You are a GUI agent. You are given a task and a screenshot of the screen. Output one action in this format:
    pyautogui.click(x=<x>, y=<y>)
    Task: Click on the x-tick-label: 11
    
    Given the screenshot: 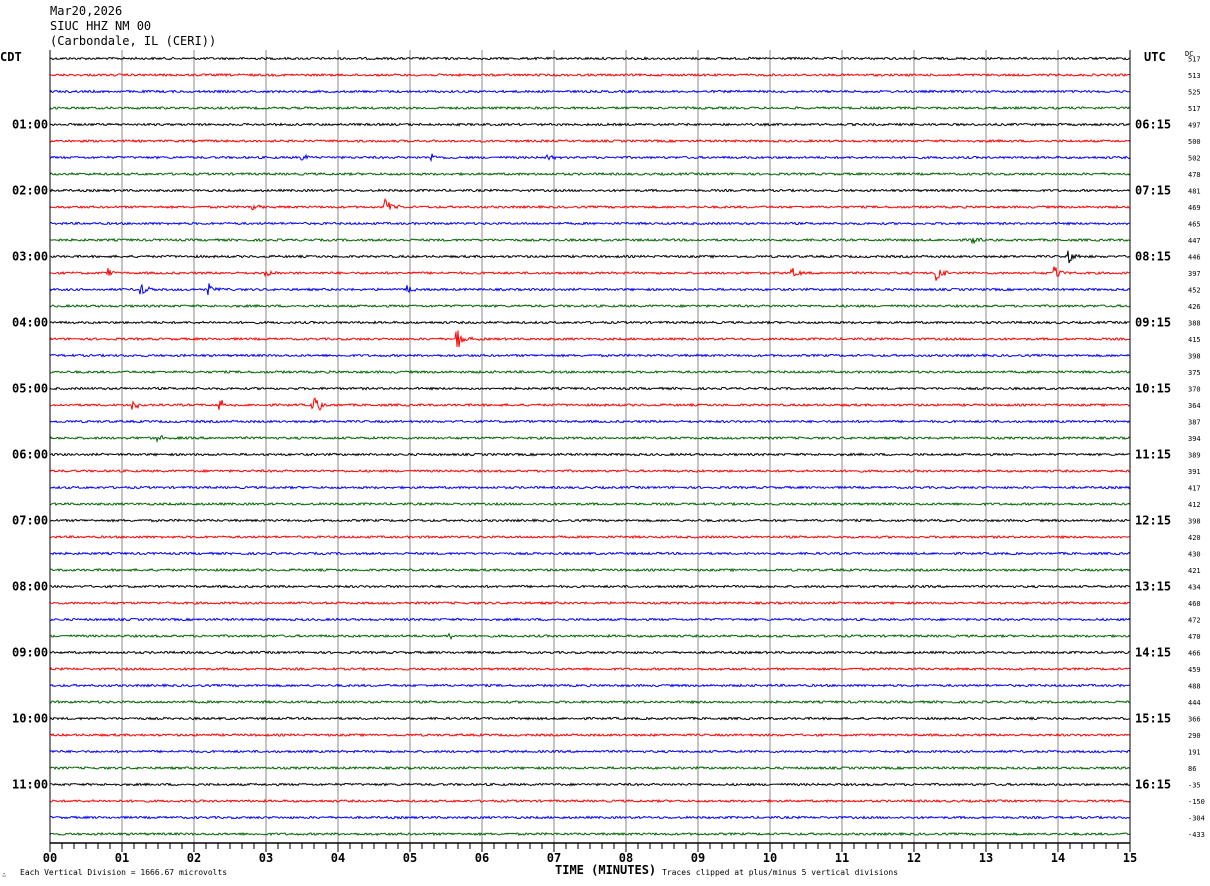 What is the action you would take?
    pyautogui.click(x=842, y=858)
    